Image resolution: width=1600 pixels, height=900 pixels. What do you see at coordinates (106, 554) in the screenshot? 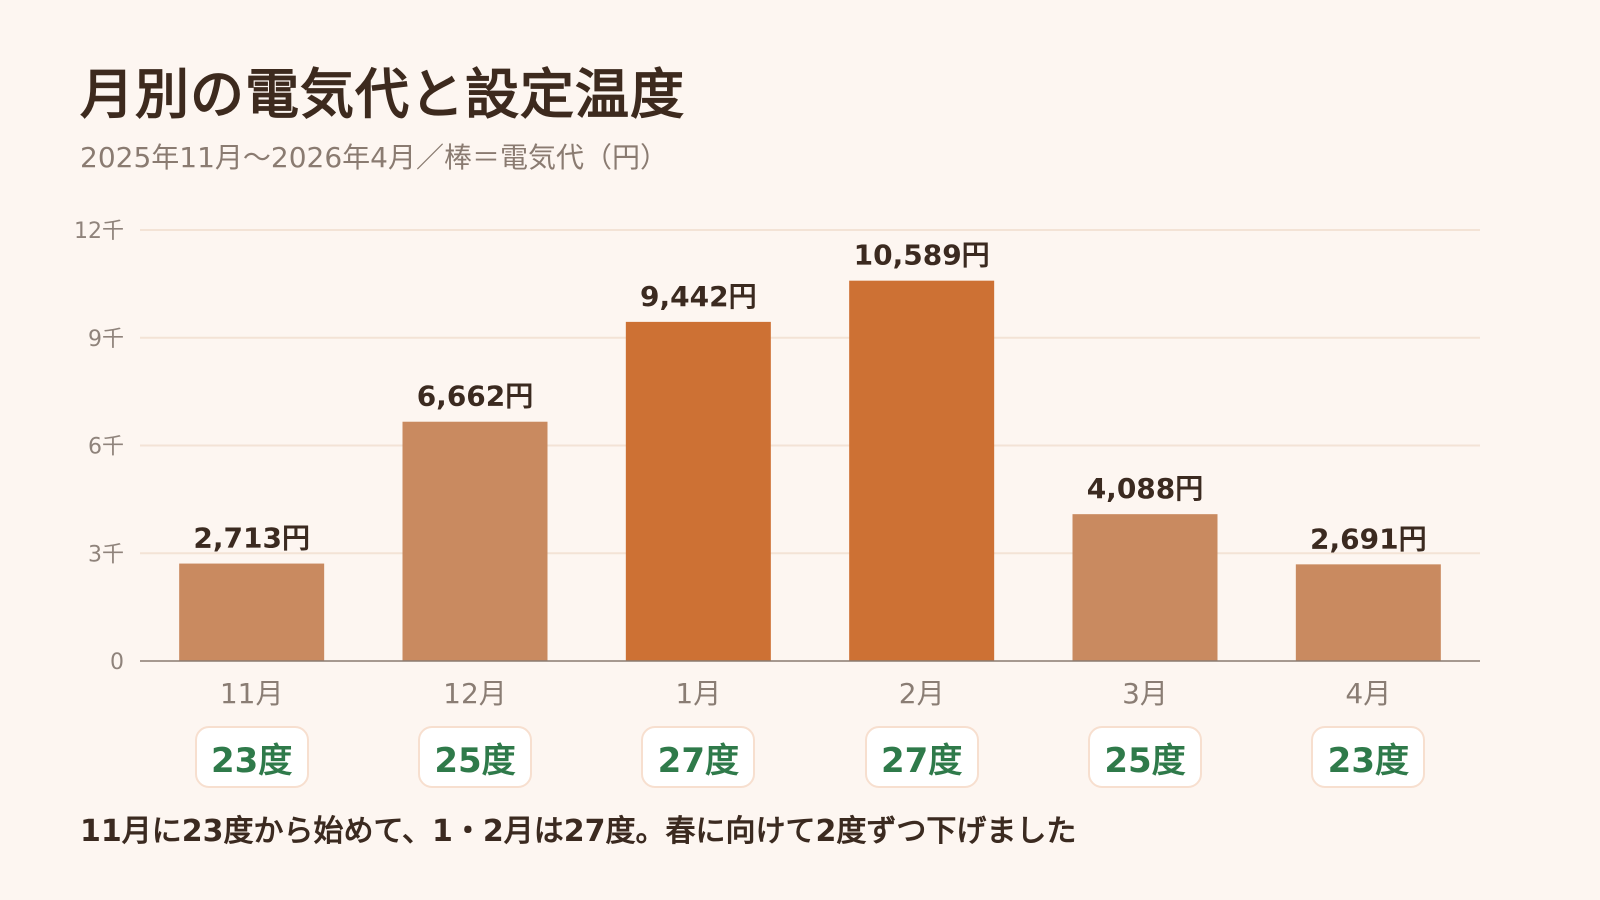
I see `y-tick-label: 3千` at bounding box center [106, 554].